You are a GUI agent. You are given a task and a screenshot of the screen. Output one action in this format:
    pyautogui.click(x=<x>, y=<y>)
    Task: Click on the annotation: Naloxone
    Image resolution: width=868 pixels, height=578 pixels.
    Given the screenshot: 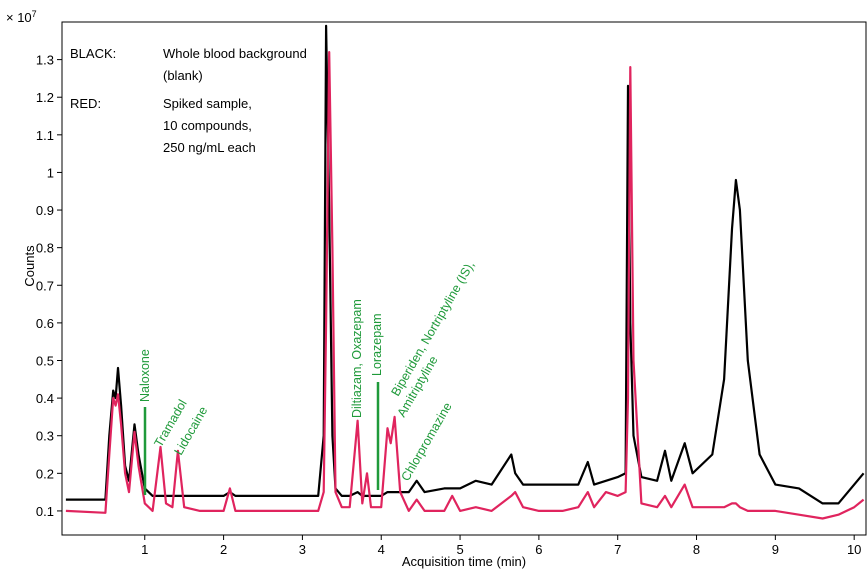 What is the action you would take?
    pyautogui.click(x=145, y=375)
    